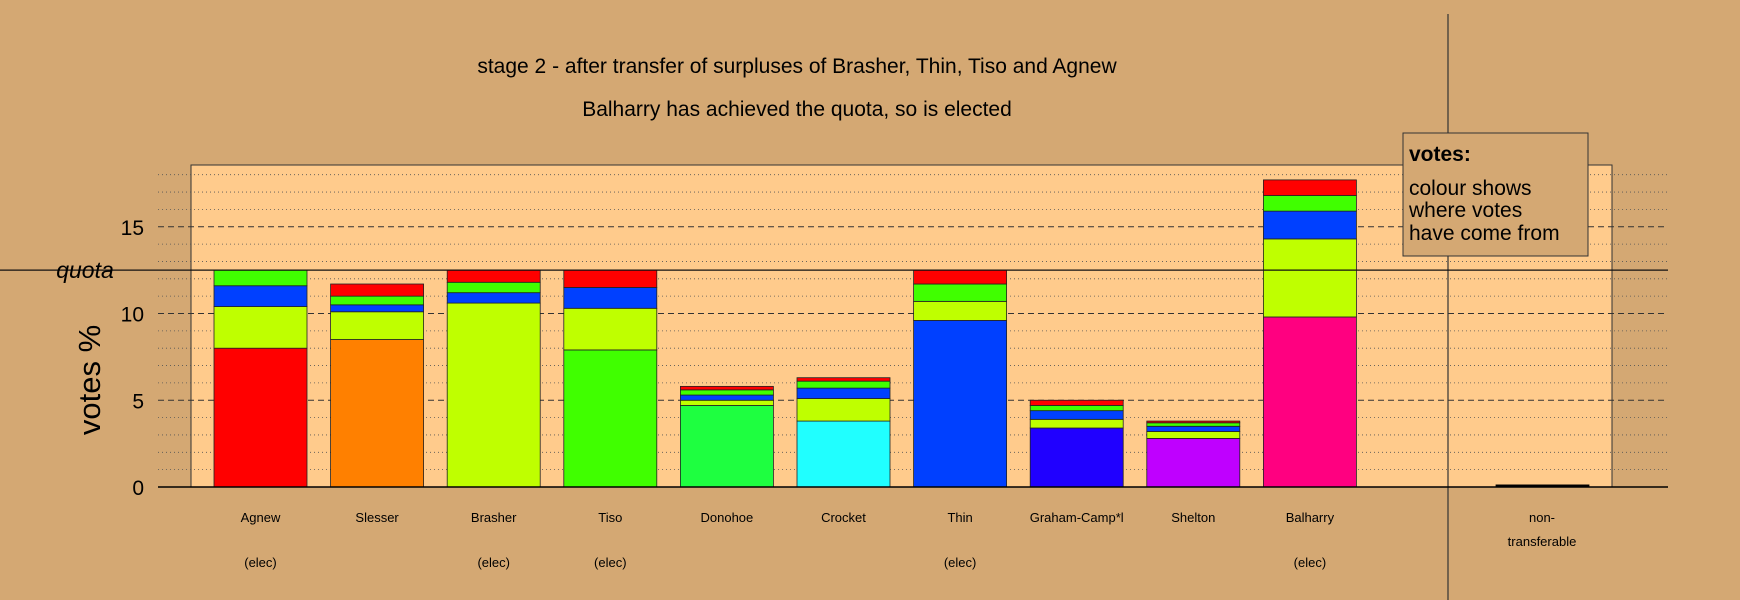 Image resolution: width=1740 pixels, height=600 pixels. I want to click on x-category-label: Thin, so click(959, 517).